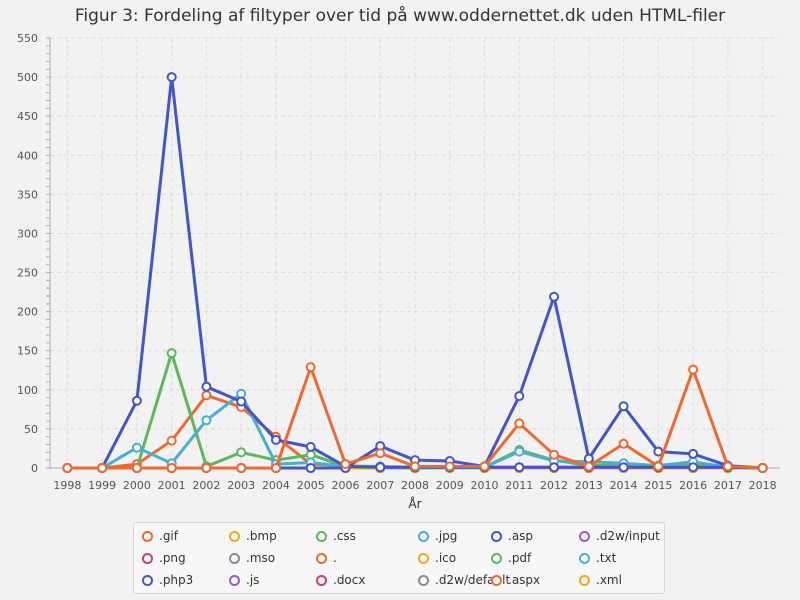 The height and width of the screenshot is (600, 800). I want to click on x-tick-label: 2011, so click(519, 485).